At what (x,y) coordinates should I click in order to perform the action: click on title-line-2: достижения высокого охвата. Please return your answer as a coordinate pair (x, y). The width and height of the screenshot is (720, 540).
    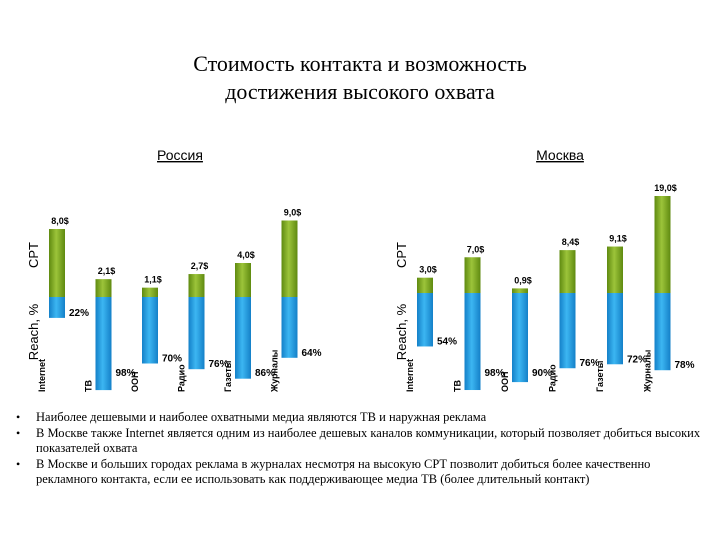
    Looking at the image, I should click on (360, 91).